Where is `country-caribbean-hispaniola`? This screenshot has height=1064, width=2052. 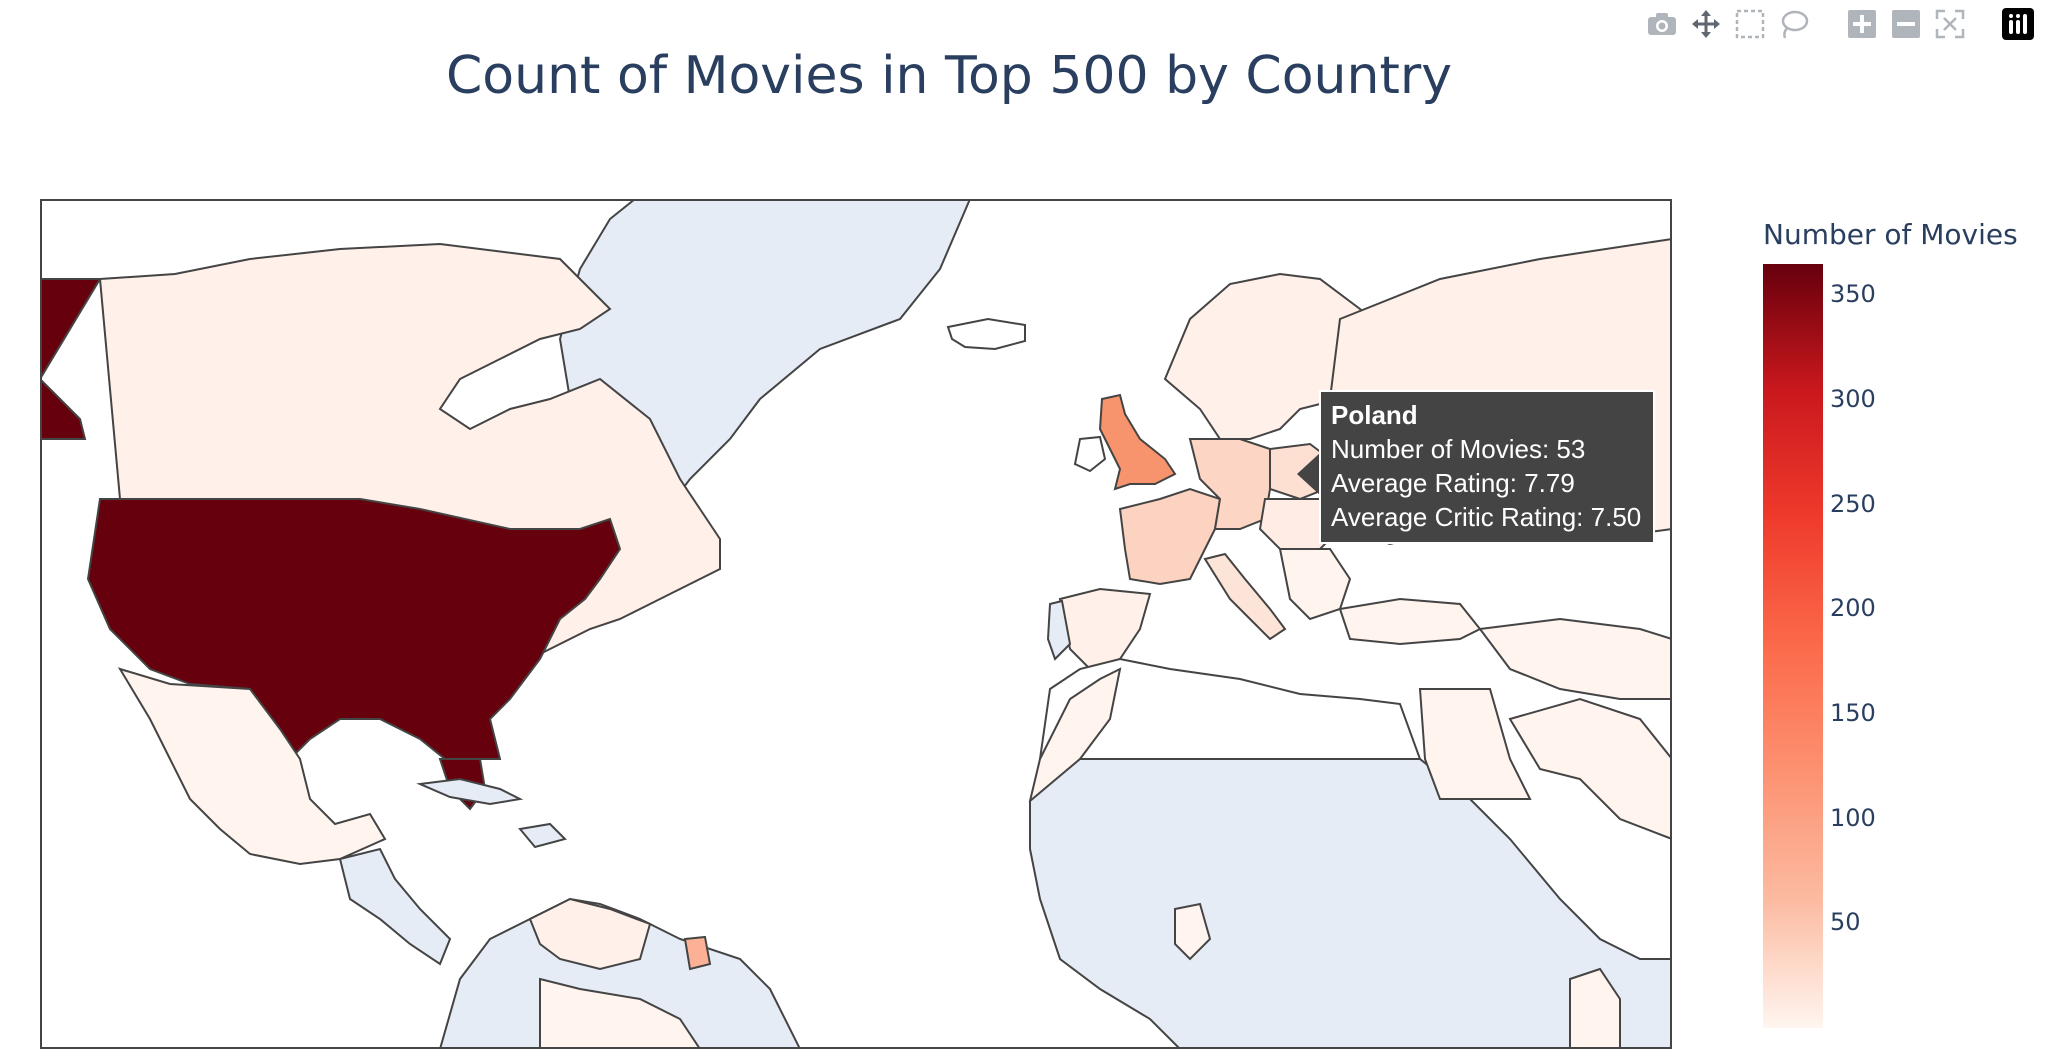
country-caribbean-hispaniola is located at coordinates (542, 835).